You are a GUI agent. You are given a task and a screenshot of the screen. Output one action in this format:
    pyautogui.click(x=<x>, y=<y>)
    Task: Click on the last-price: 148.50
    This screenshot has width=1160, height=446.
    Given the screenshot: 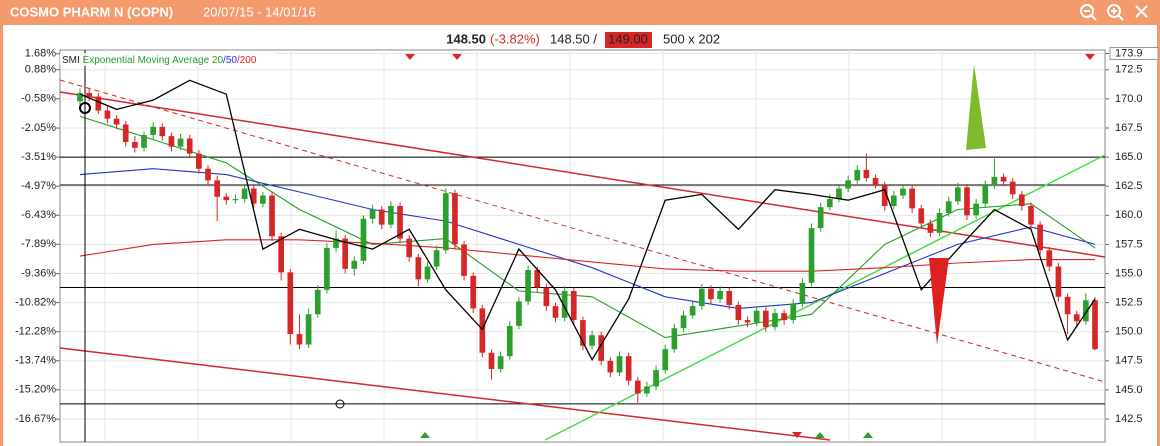 What is the action you would take?
    pyautogui.click(x=466, y=38)
    